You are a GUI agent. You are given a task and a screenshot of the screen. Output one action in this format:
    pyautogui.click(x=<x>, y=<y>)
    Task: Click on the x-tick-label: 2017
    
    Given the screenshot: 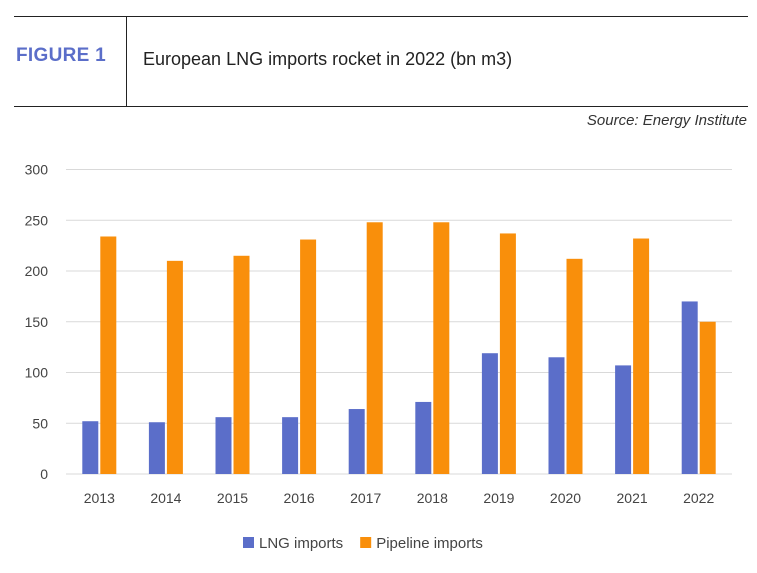 What is the action you would take?
    pyautogui.click(x=365, y=498)
    